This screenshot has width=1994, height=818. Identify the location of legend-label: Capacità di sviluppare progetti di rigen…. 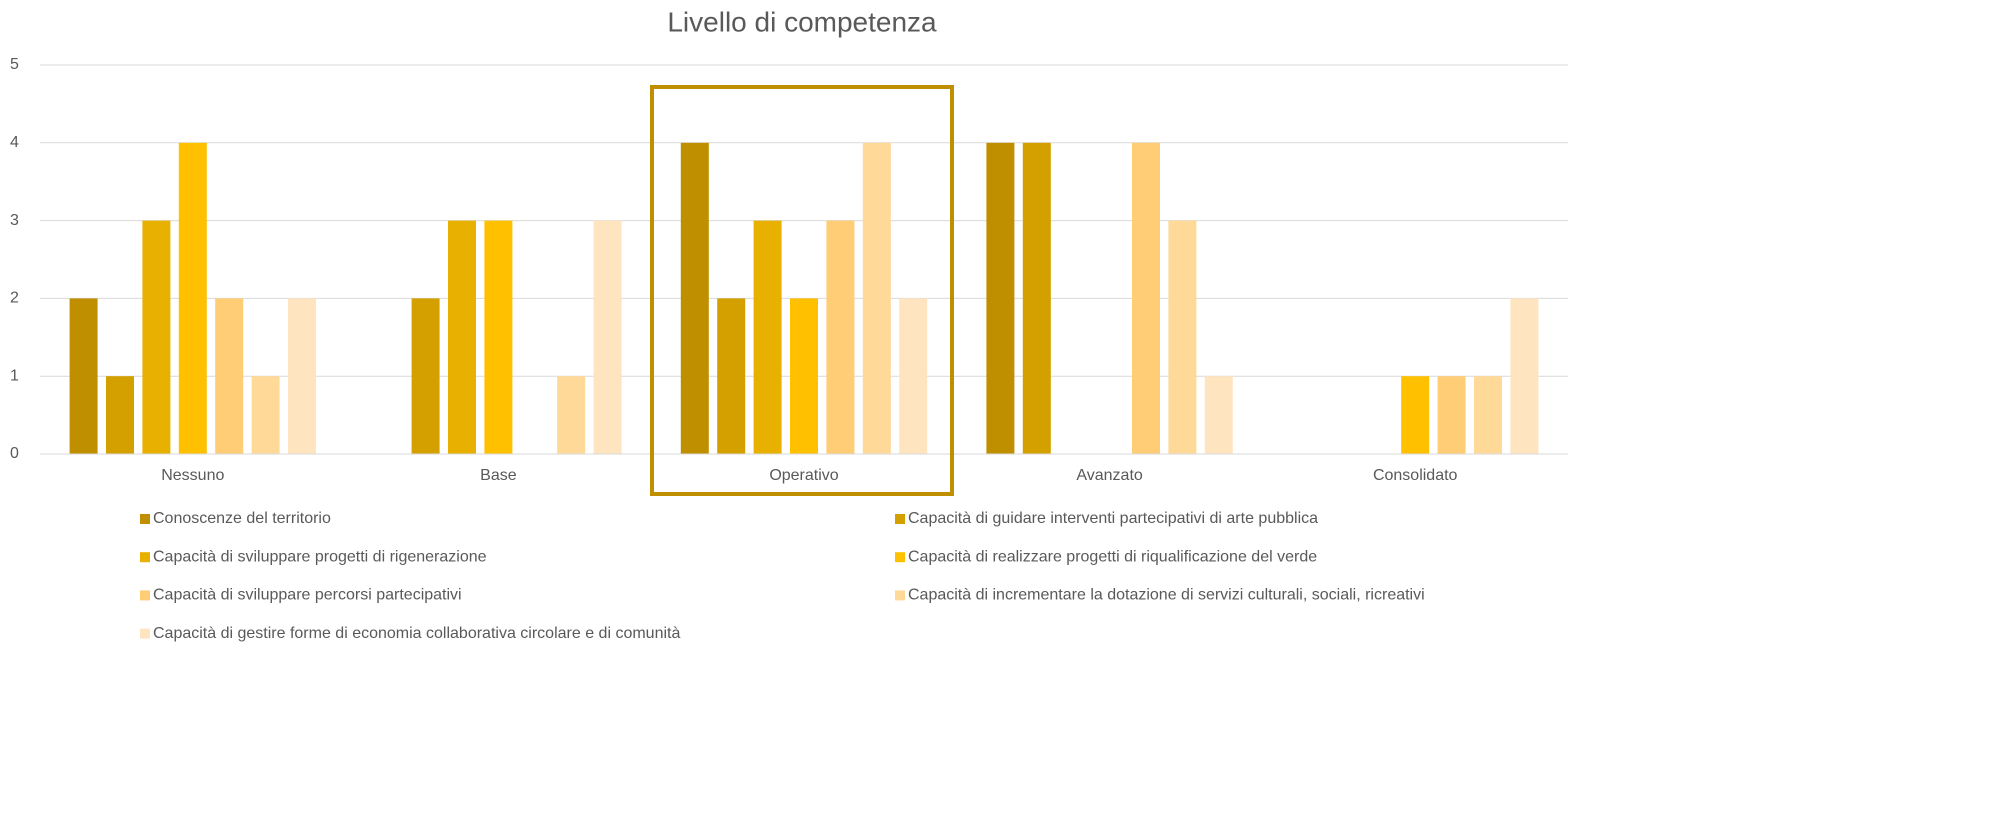
(320, 556).